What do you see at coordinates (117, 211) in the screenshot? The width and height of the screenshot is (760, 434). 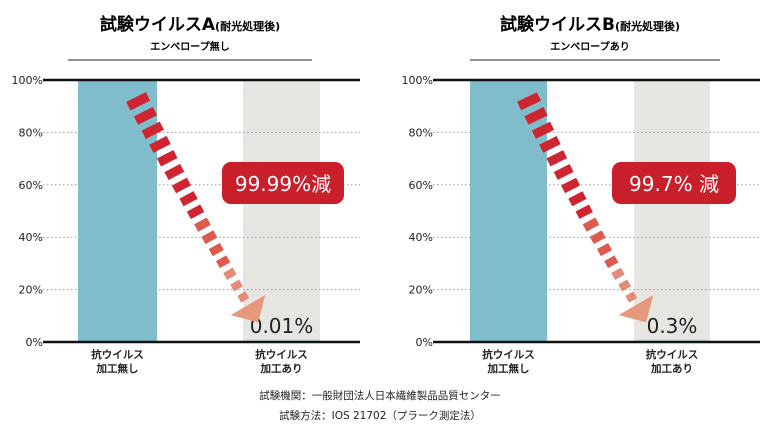 I see `chart-a-bar-untreated` at bounding box center [117, 211].